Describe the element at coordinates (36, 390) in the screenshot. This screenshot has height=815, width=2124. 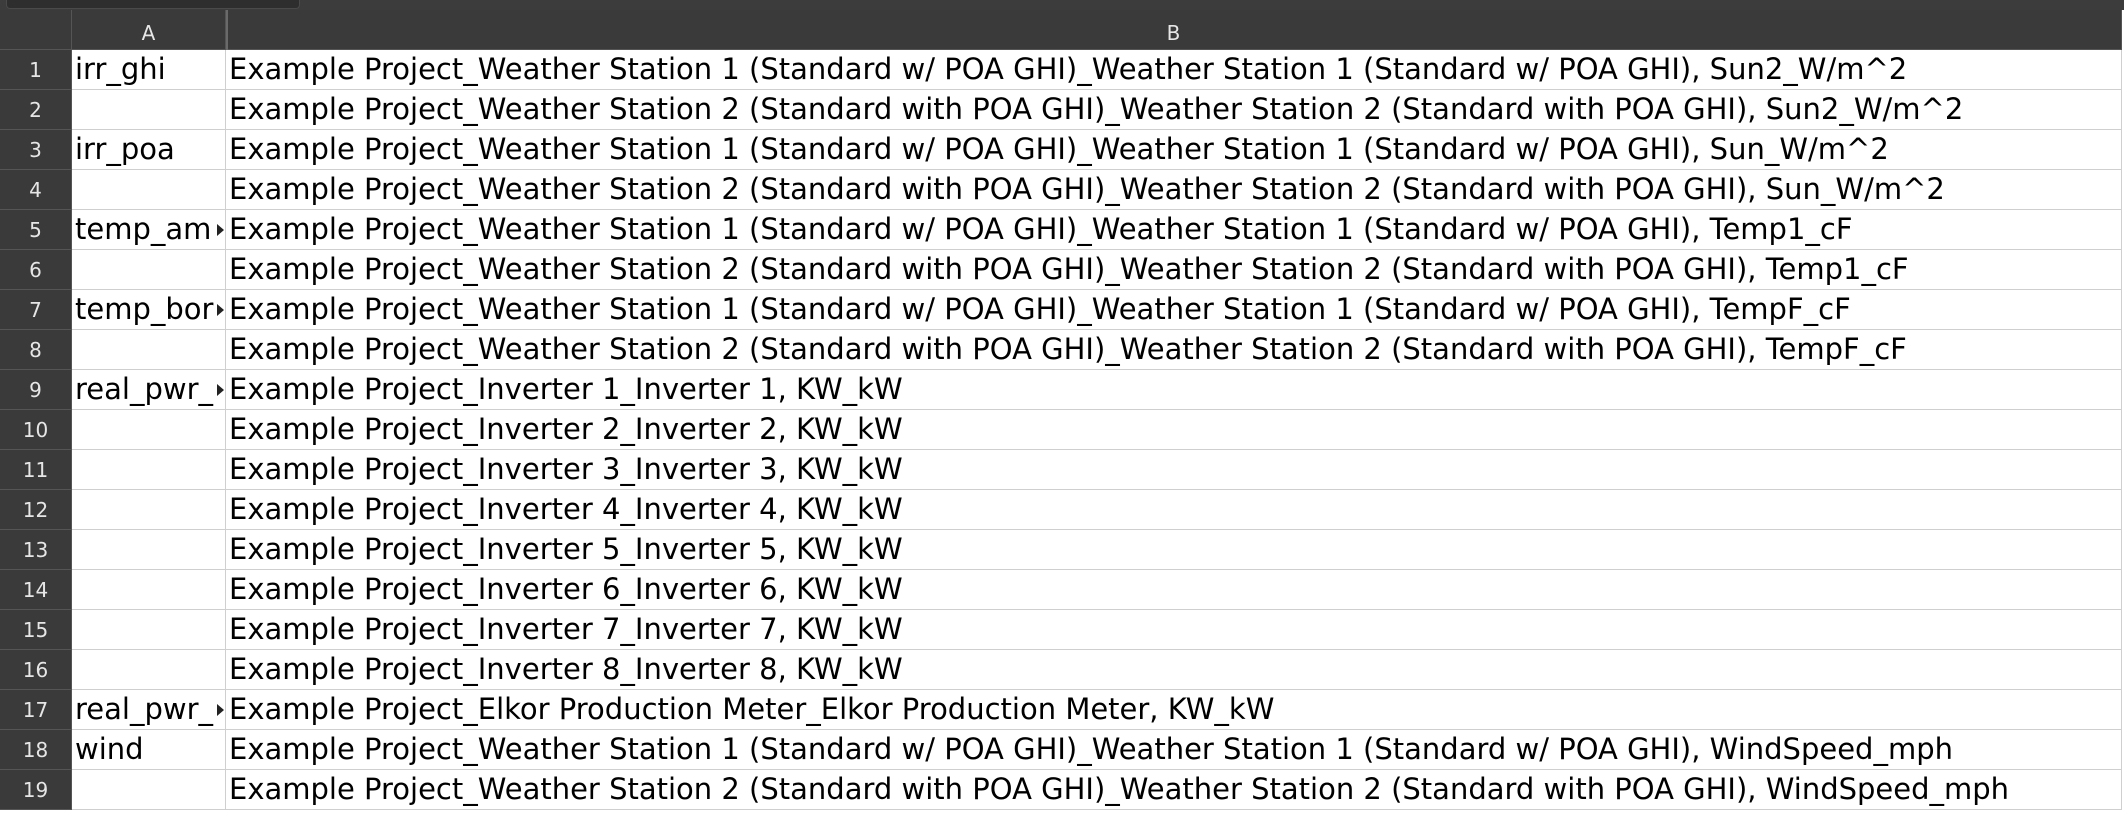
I see `row-header: 9` at that location.